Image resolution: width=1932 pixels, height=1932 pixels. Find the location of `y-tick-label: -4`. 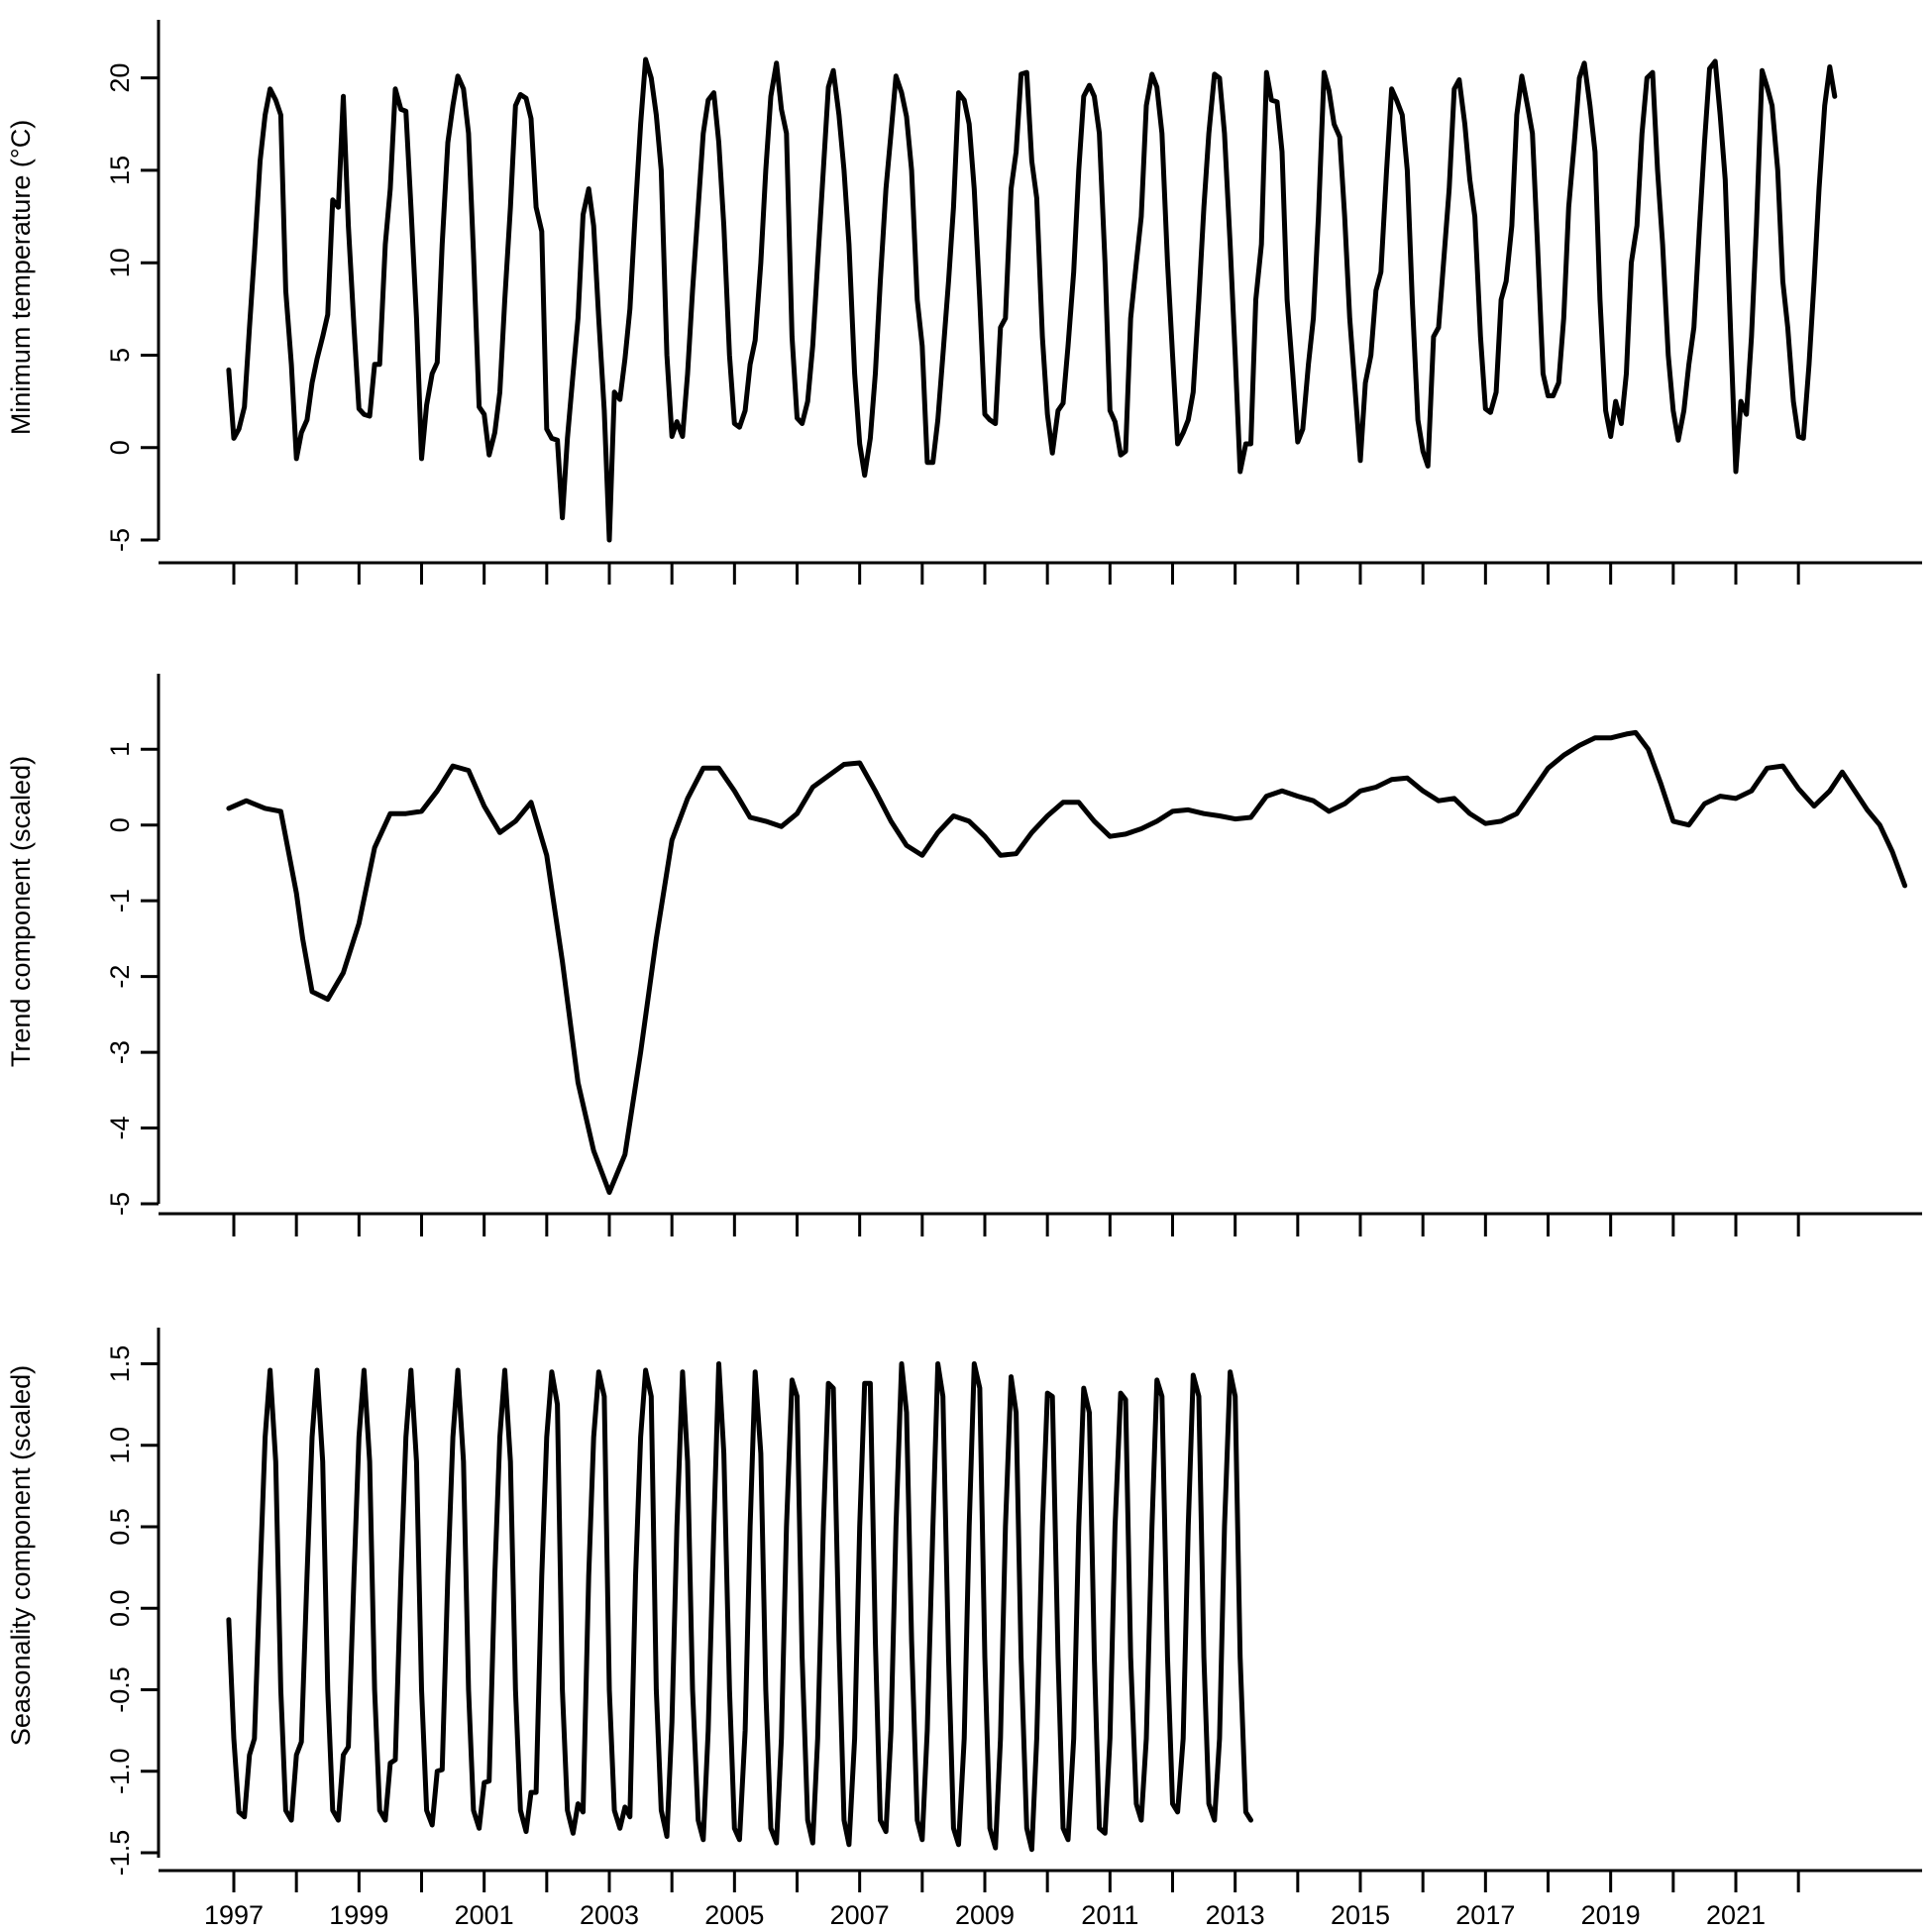

y-tick-label: -4 is located at coordinates (120, 1129).